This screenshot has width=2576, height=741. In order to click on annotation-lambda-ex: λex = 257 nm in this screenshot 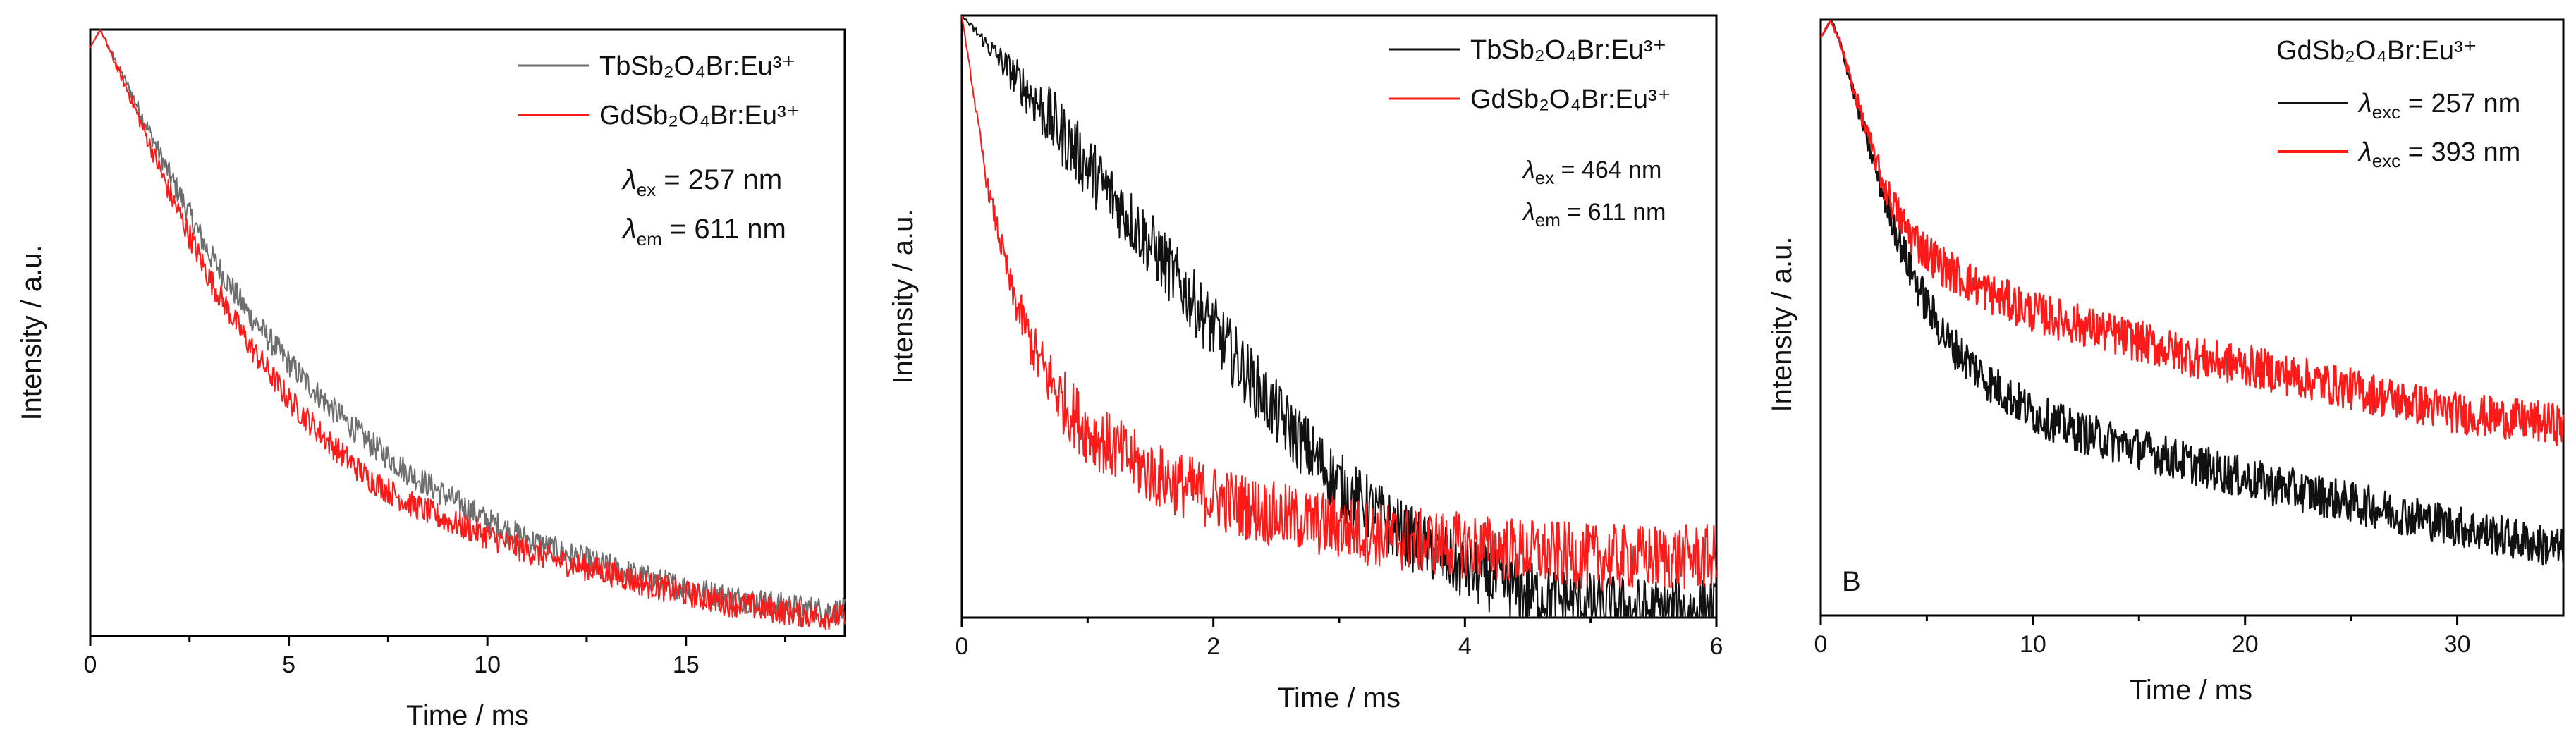, I will do `click(702, 182)`.